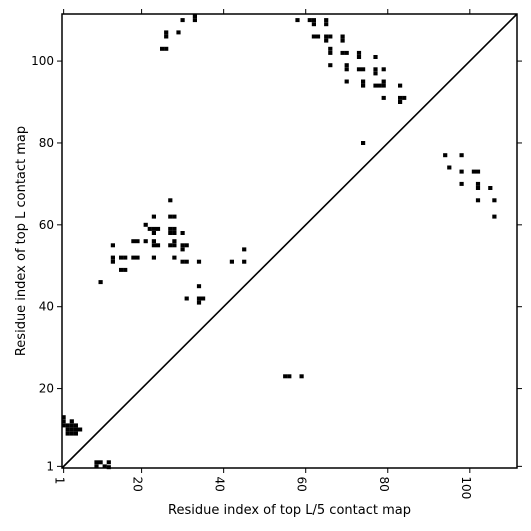 The width and height of the screenshot is (531, 531). What do you see at coordinates (384, 484) in the screenshot?
I see `x-tick-label: 80` at bounding box center [384, 484].